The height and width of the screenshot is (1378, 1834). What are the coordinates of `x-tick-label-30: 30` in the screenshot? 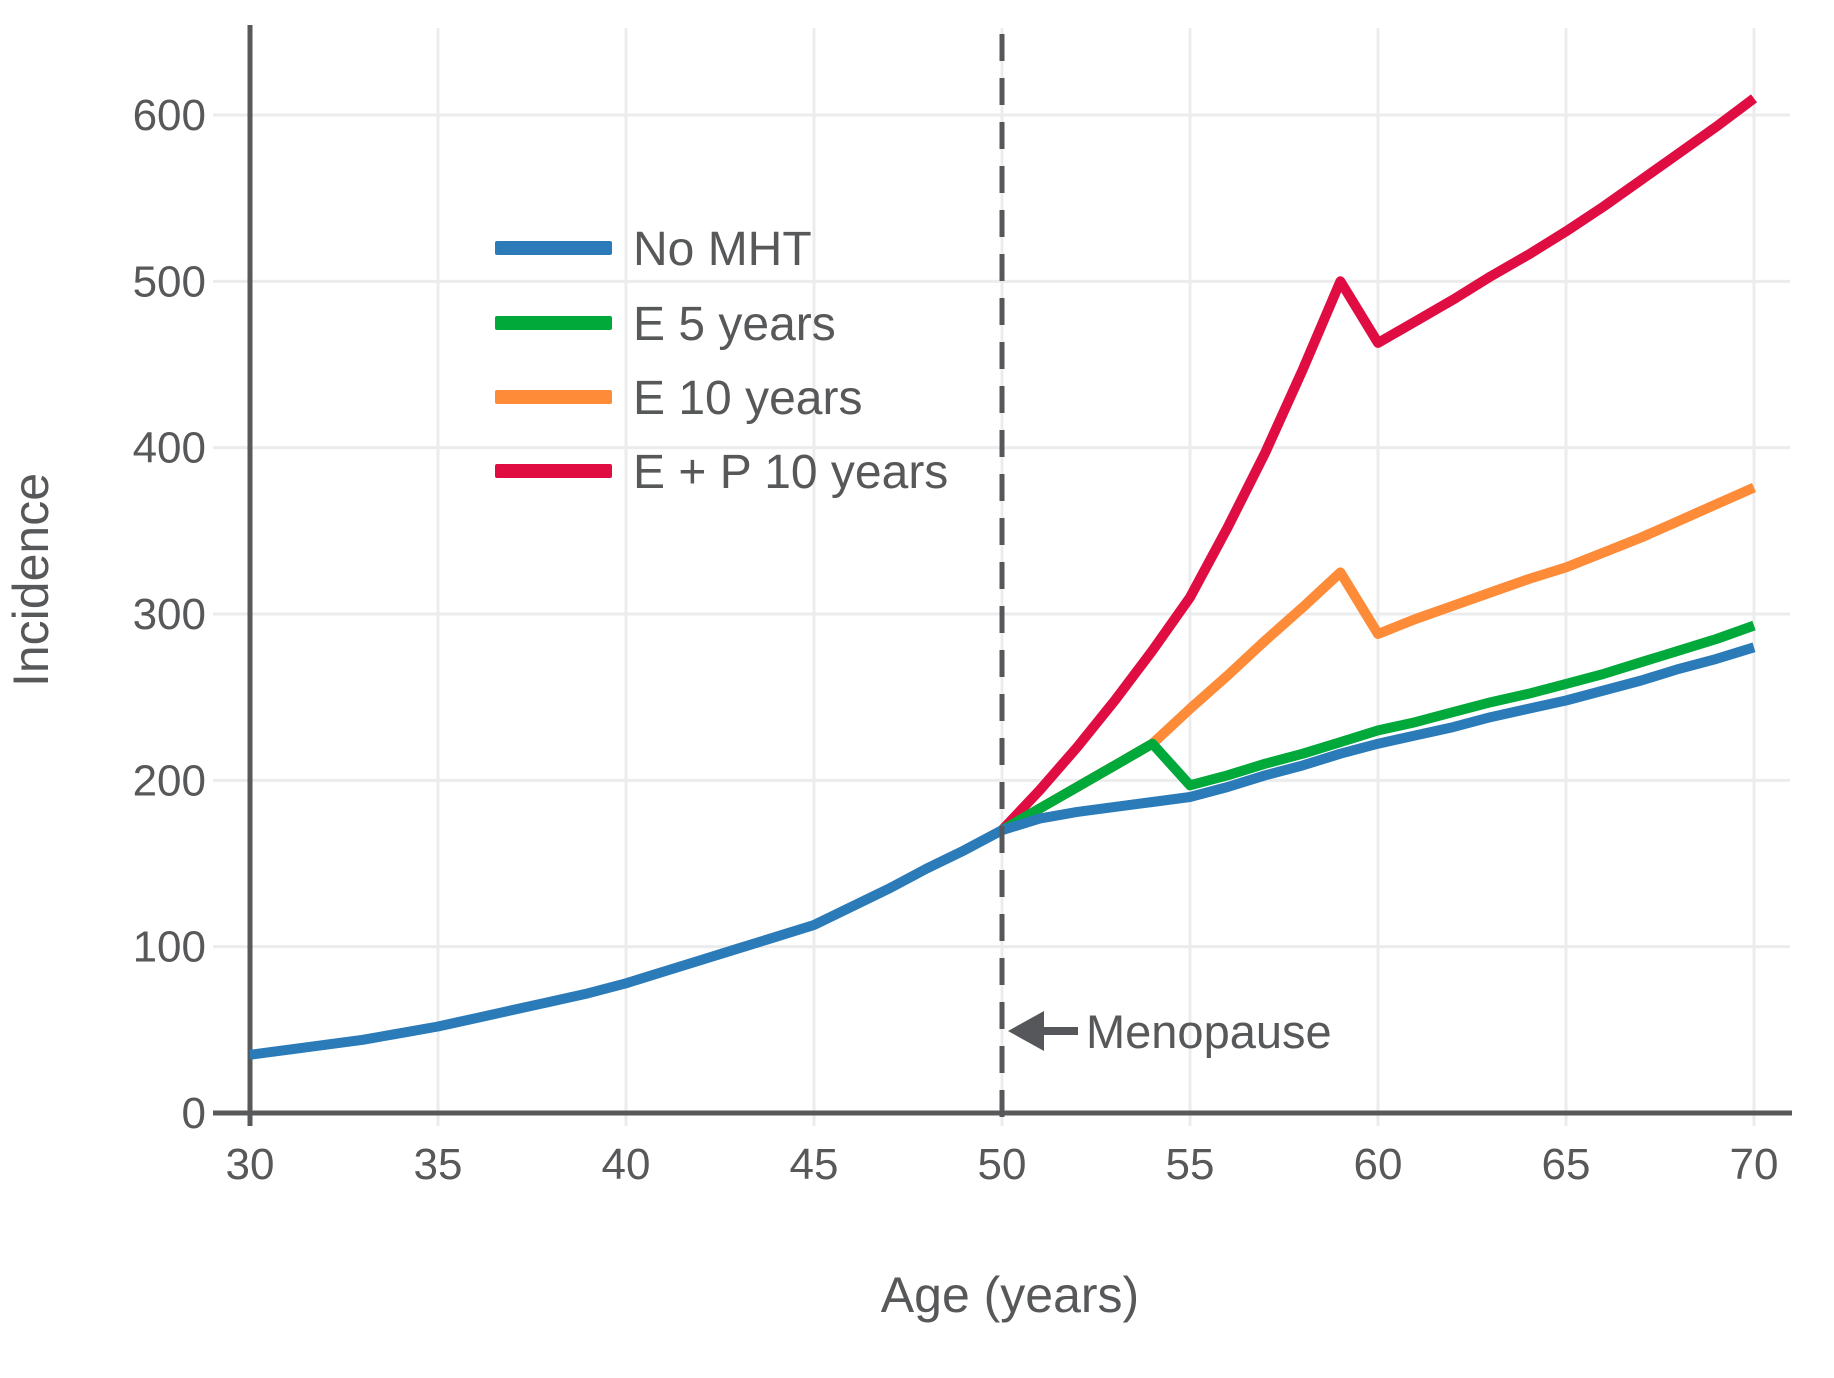 It's located at (250, 1164).